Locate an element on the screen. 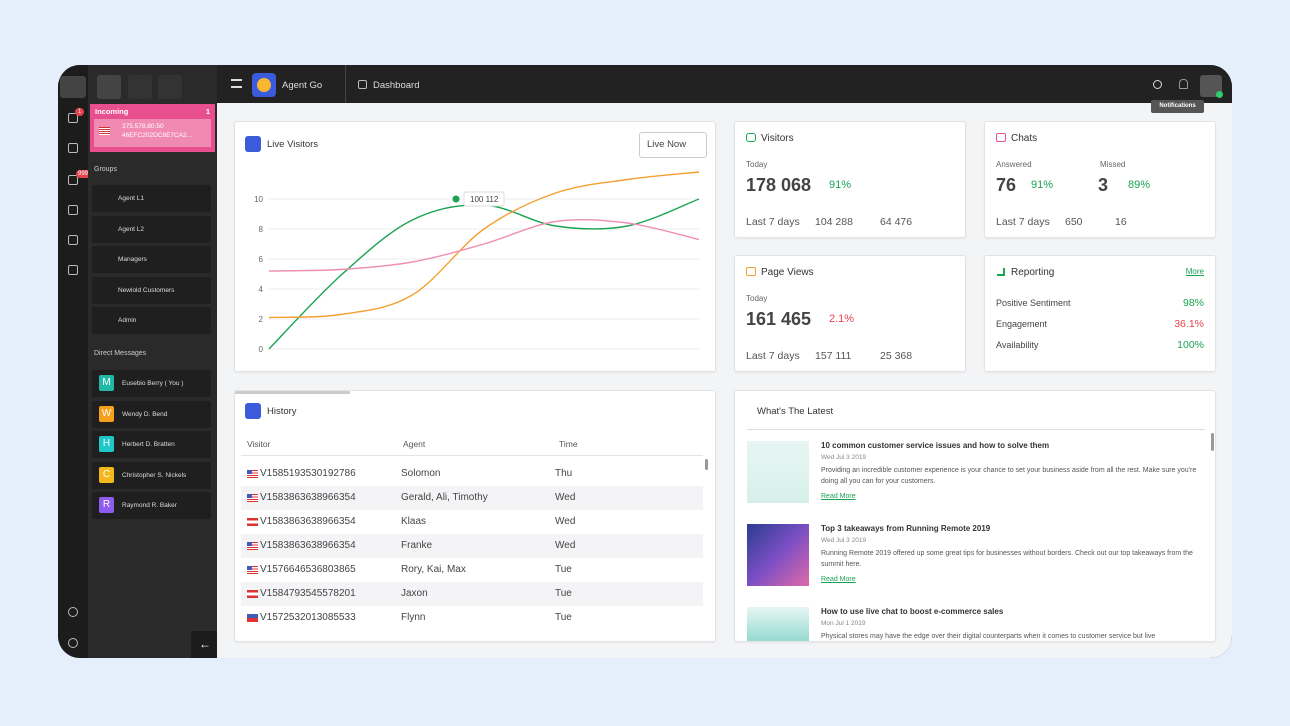 Image resolution: width=1290 pixels, height=726 pixels. group-item: Agent L2 is located at coordinates (151, 229).